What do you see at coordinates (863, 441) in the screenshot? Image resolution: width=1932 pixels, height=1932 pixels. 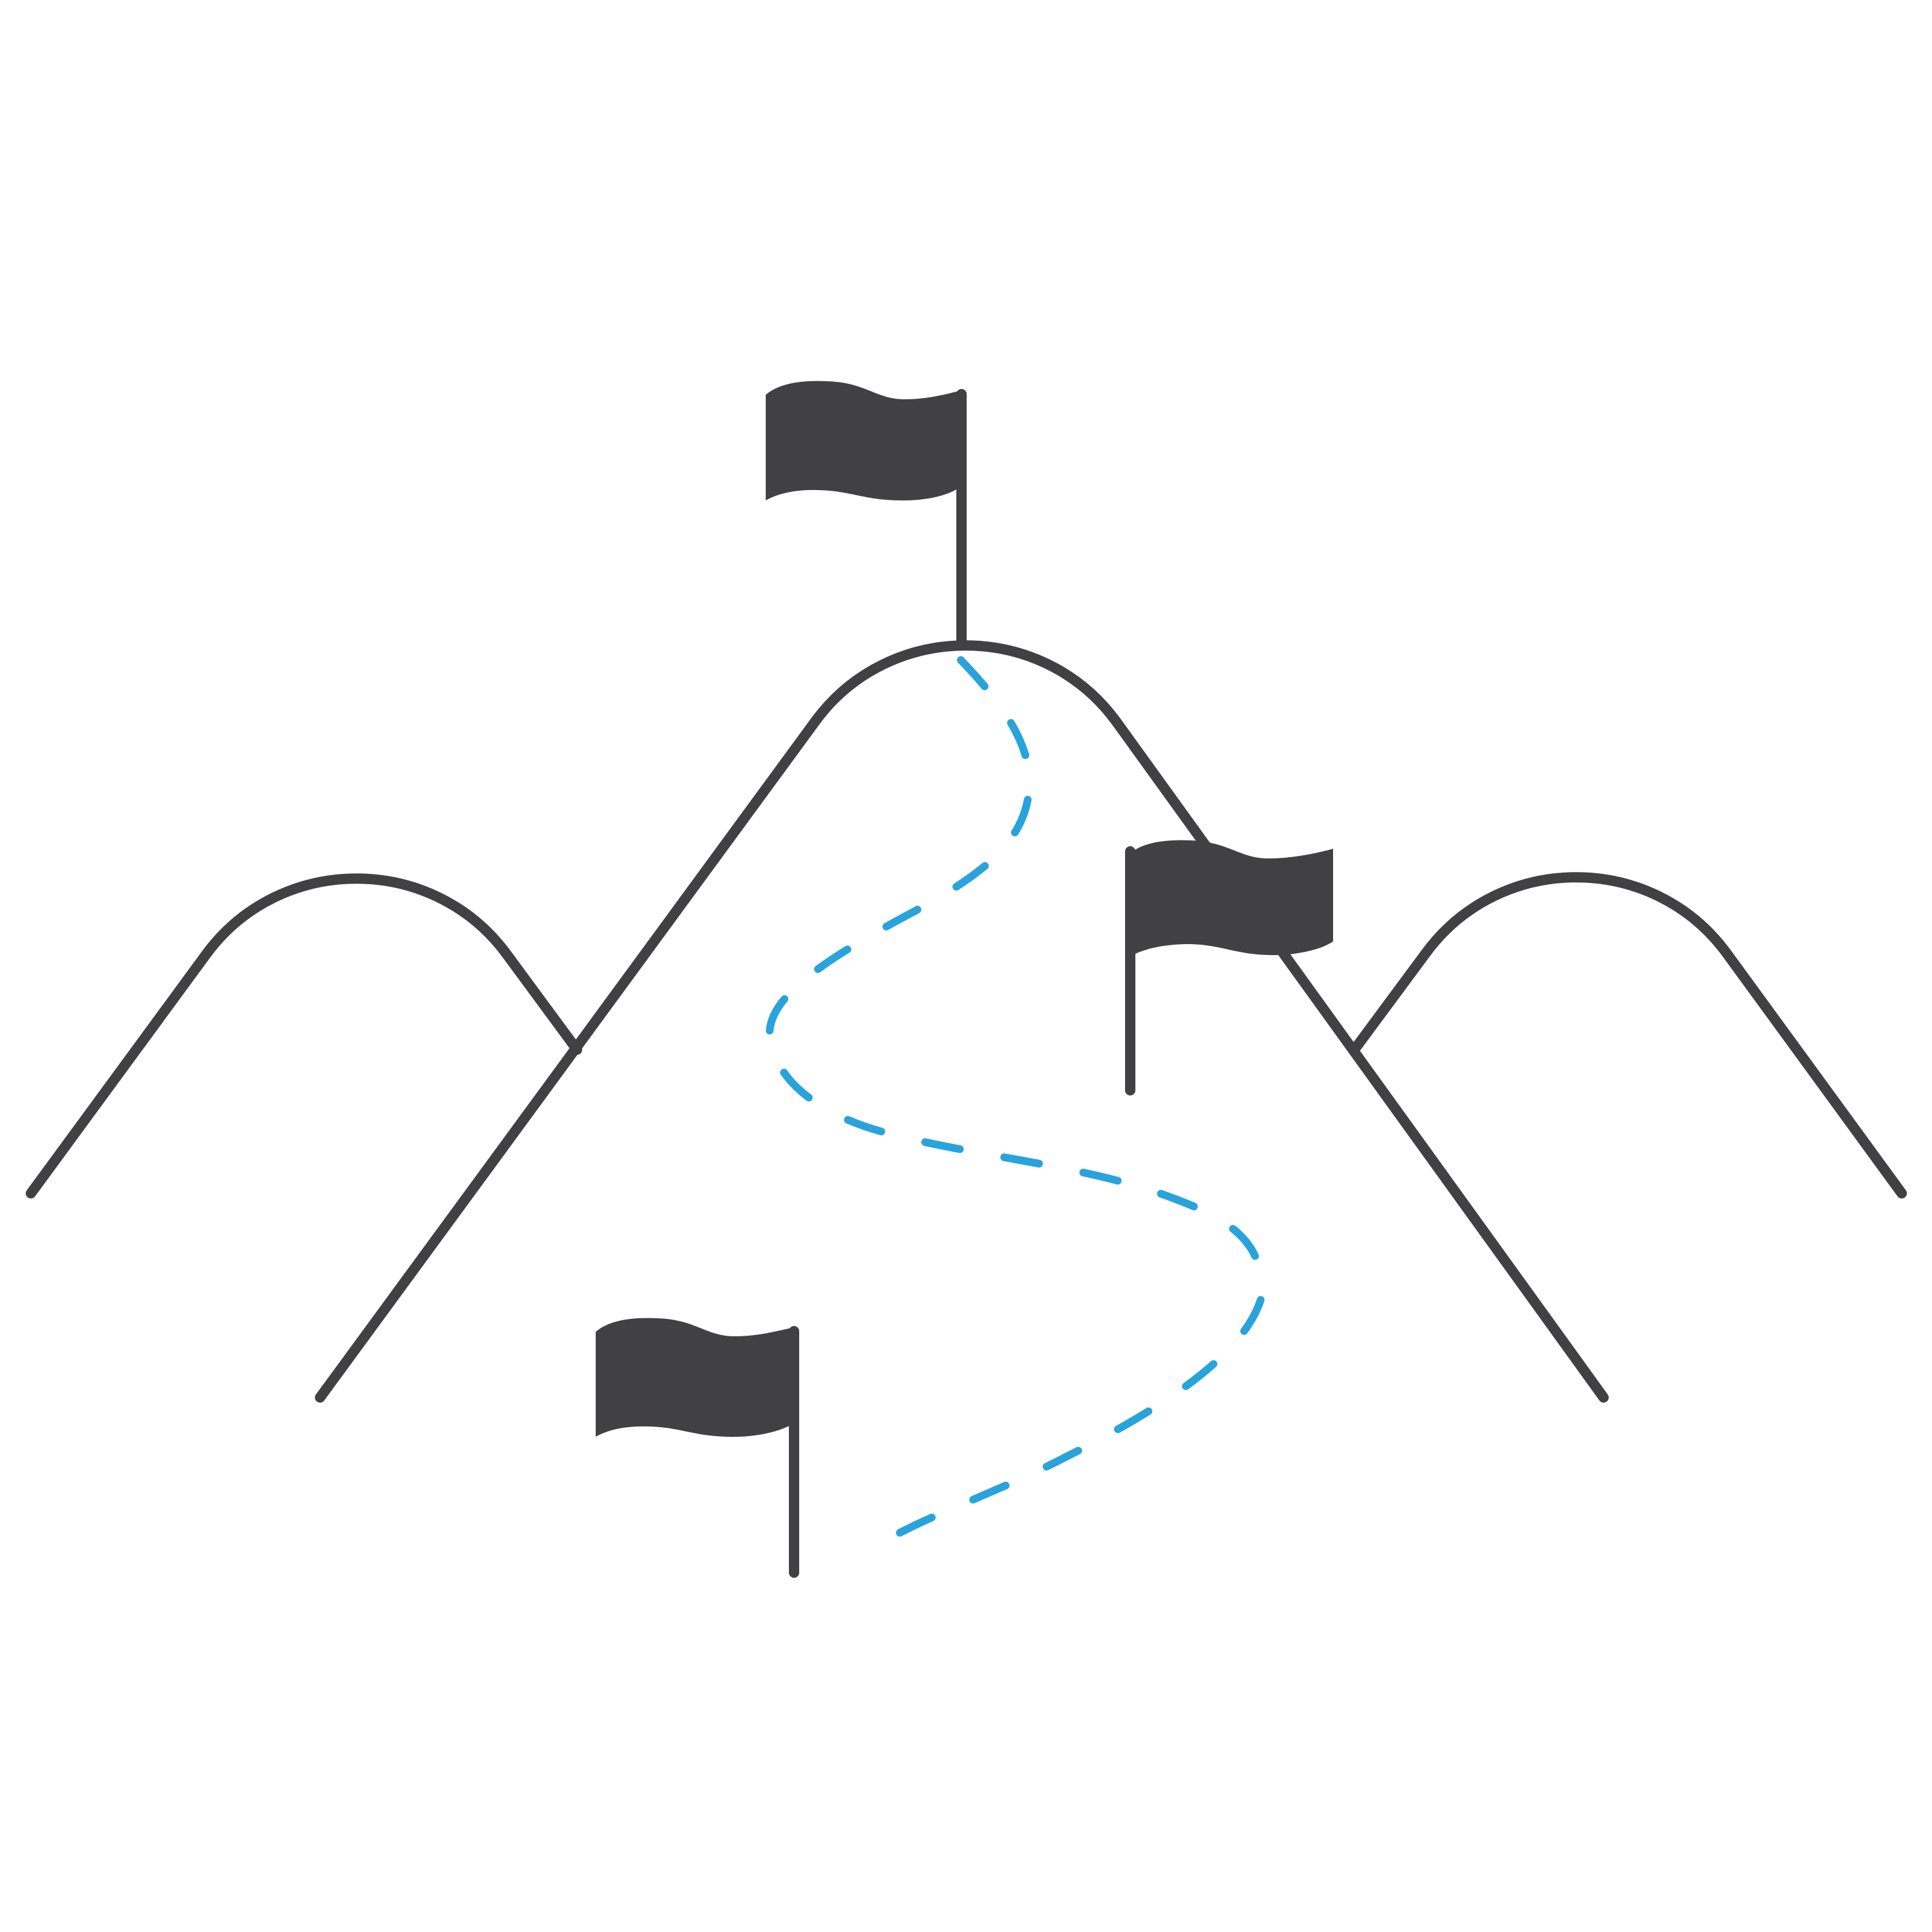 I see `summit-flag-cloth` at bounding box center [863, 441].